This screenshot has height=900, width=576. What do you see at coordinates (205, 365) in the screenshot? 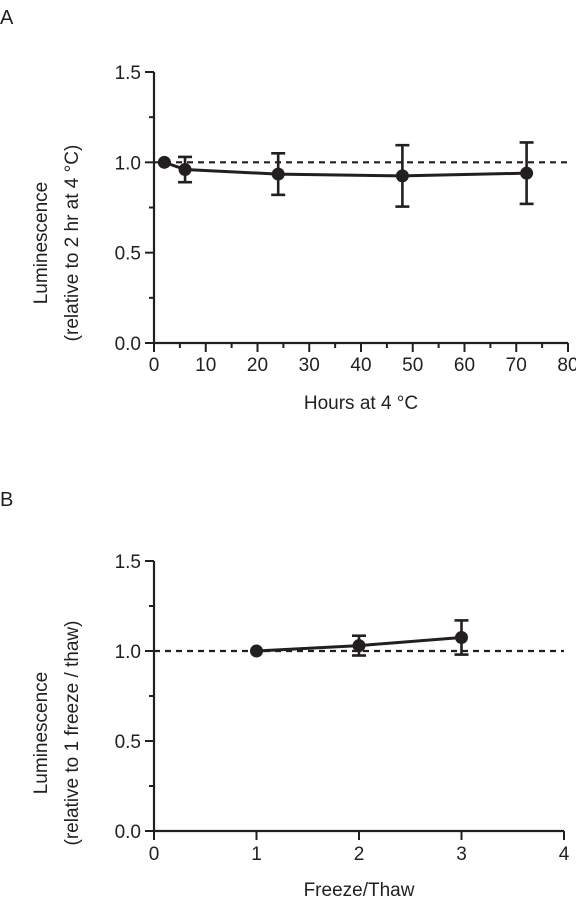
I see `x-tick-label: 10` at bounding box center [205, 365].